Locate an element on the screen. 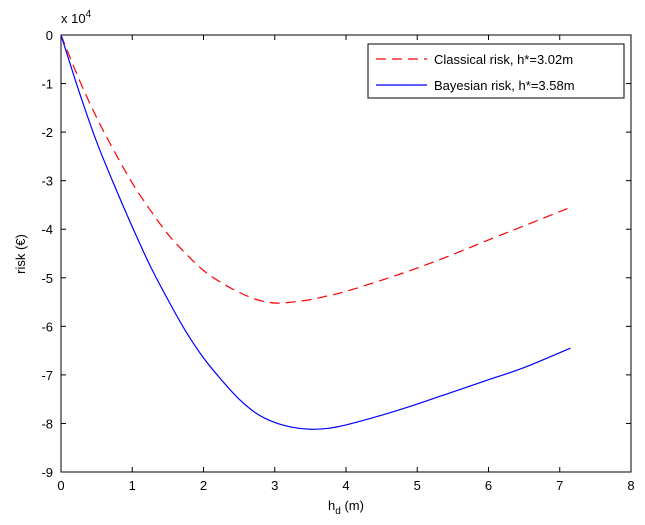 This screenshot has width=645, height=525. y-multiplier: x 104 is located at coordinates (76, 17).